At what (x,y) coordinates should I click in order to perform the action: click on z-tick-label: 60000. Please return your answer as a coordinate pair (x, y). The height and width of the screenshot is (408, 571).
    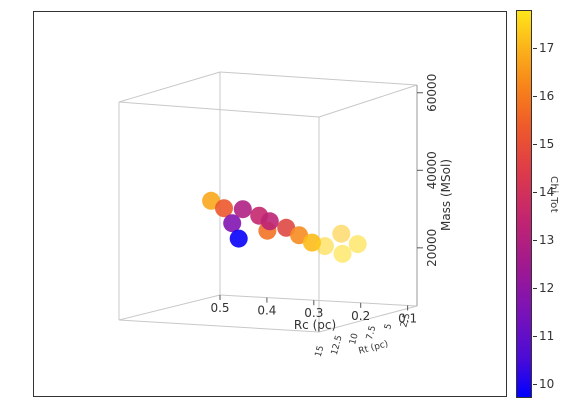
    Looking at the image, I should click on (432, 93).